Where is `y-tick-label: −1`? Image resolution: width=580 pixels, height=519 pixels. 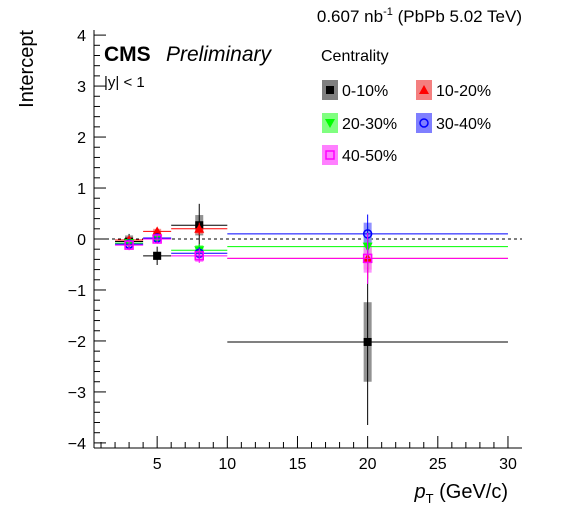
y-tick-label: −1 is located at coordinates (77, 291).